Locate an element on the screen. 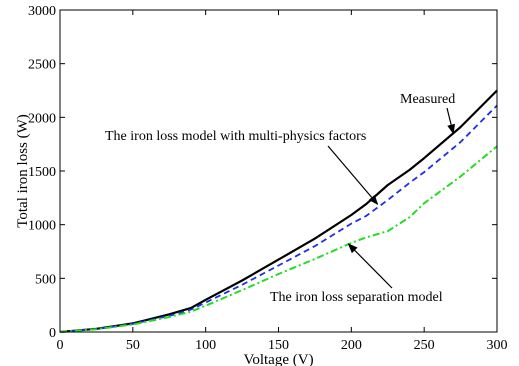  x-axis-label: Voltage (V) is located at coordinates (278, 359).